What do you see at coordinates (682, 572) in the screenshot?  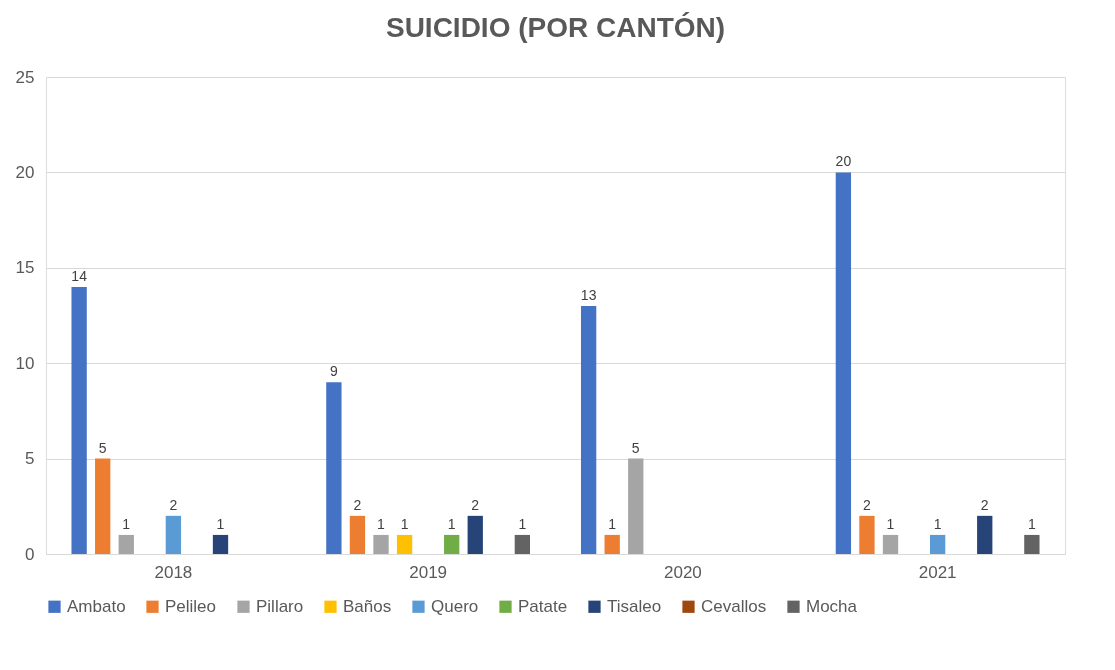 I see `x-tick-label: 2020` at bounding box center [682, 572].